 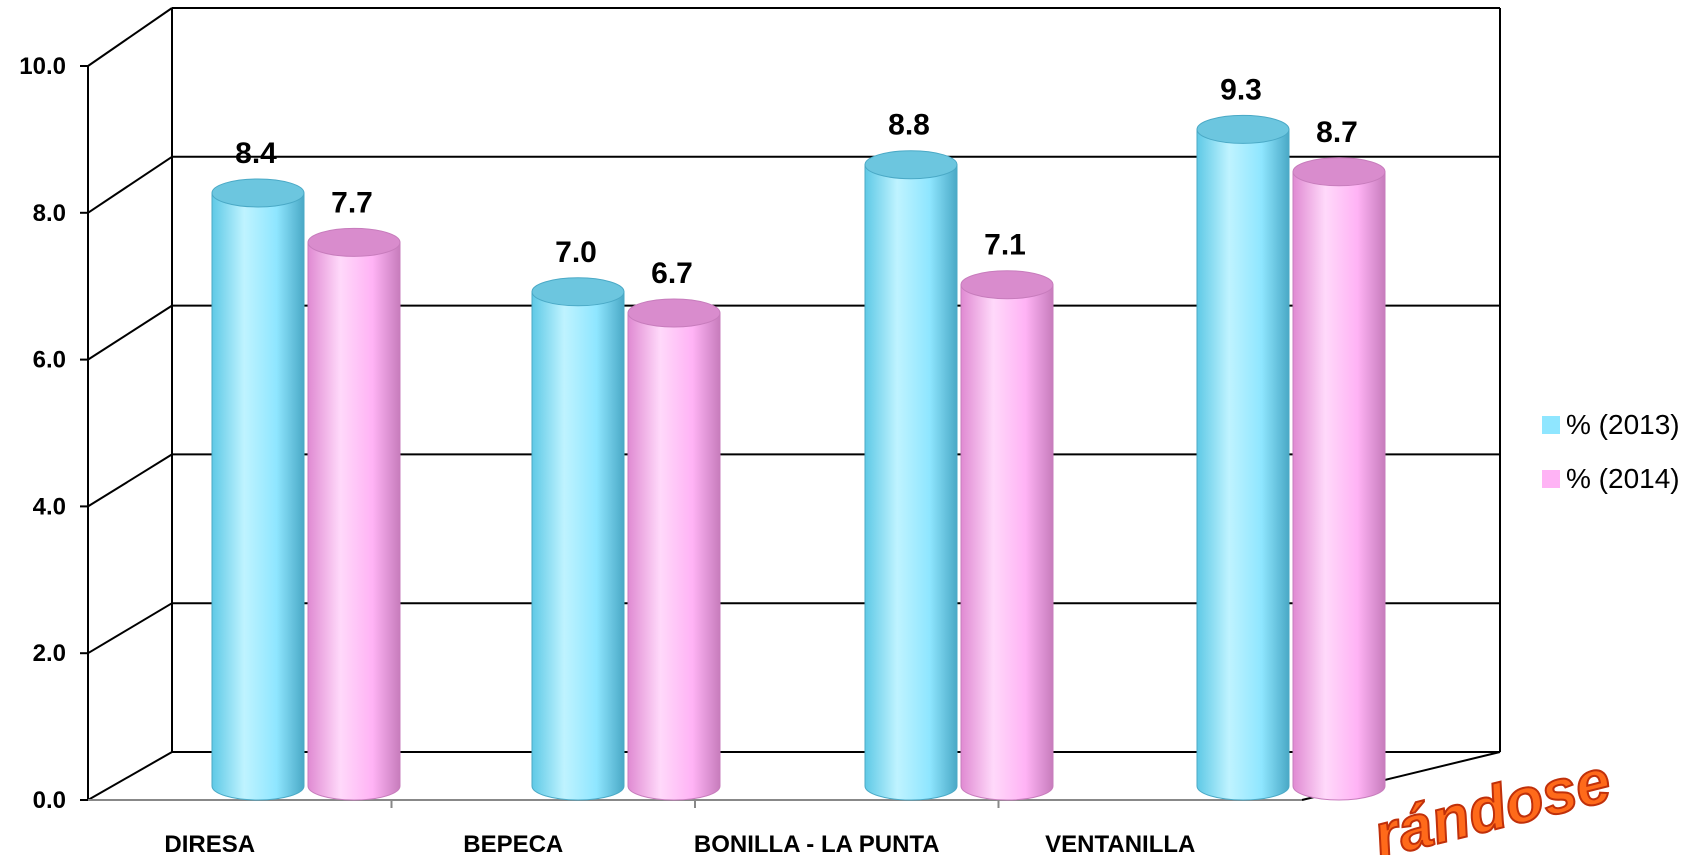 I want to click on data-label: 8.7, so click(x=1337, y=132).